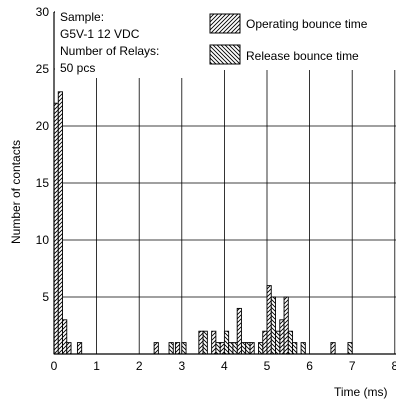 The width and height of the screenshot is (396, 404). Describe the element at coordinates (43, 154) in the screenshot. I see `y-tick-labels: 5 10 15 20 25 30` at that location.